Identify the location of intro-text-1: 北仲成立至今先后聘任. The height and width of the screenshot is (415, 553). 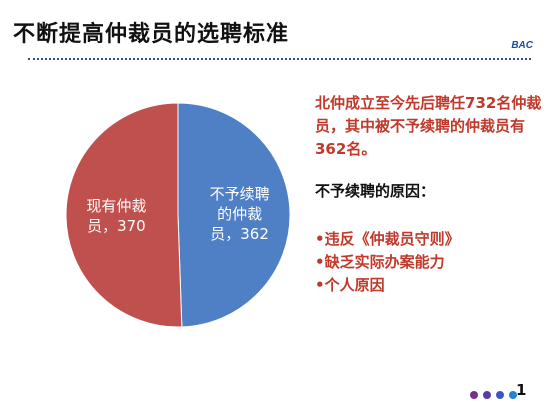
(390, 103).